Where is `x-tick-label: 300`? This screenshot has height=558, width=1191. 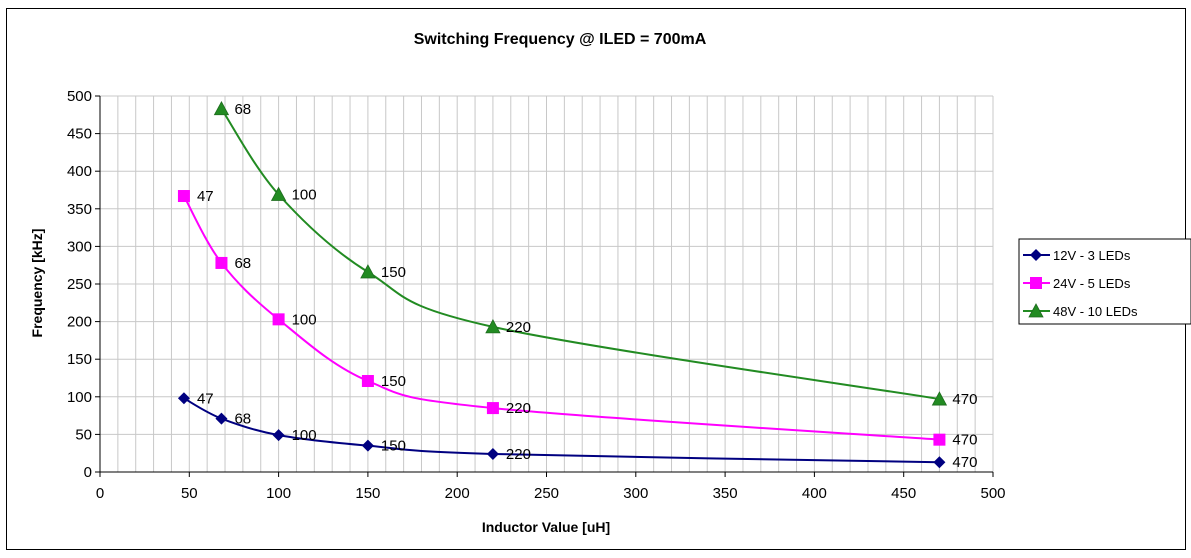 x-tick-label: 300 is located at coordinates (635, 493).